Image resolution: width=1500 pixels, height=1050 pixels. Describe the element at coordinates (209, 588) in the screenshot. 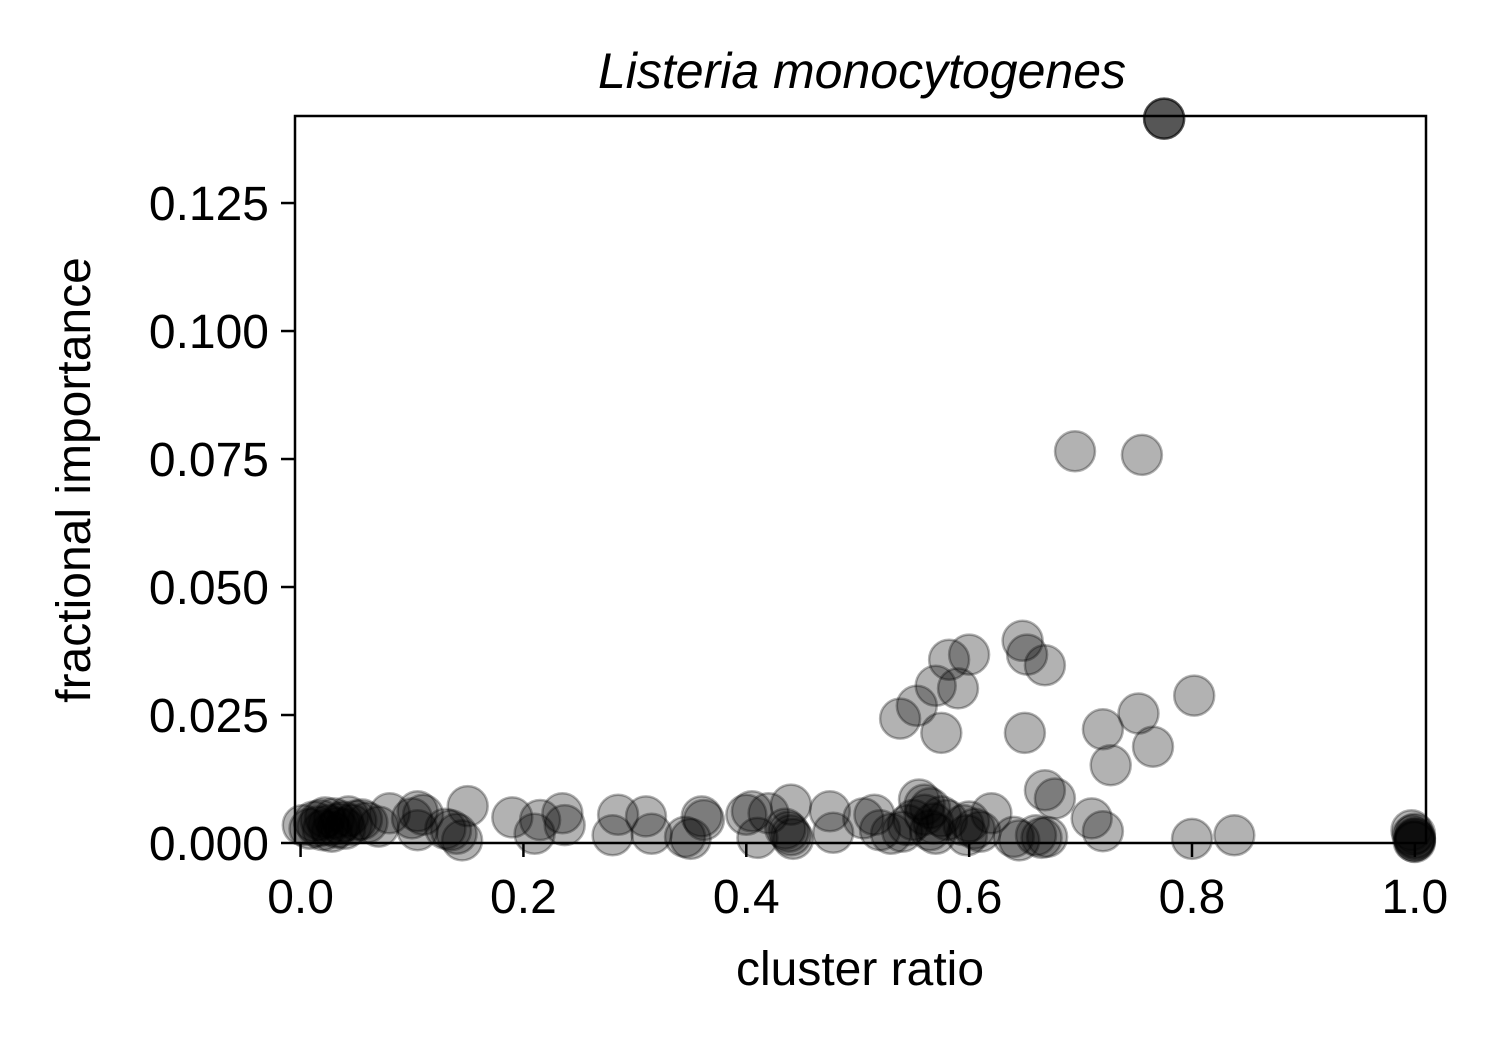

I see `y-tick-label: 0.050` at that location.